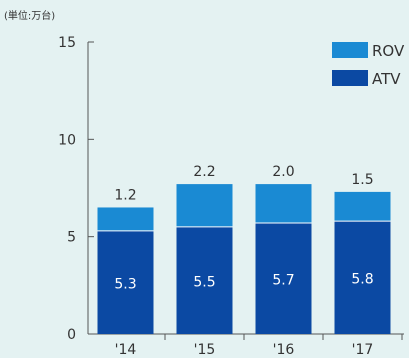 The width and height of the screenshot is (409, 358). Describe the element at coordinates (350, 78) in the screenshot. I see `legend-swatch-atv` at that location.